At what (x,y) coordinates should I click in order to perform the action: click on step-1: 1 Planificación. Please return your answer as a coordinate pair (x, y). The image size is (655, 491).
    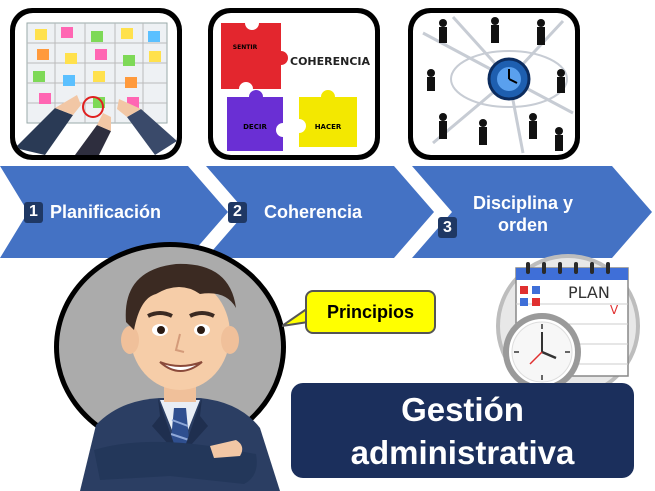
    Looking at the image, I should click on (92, 212).